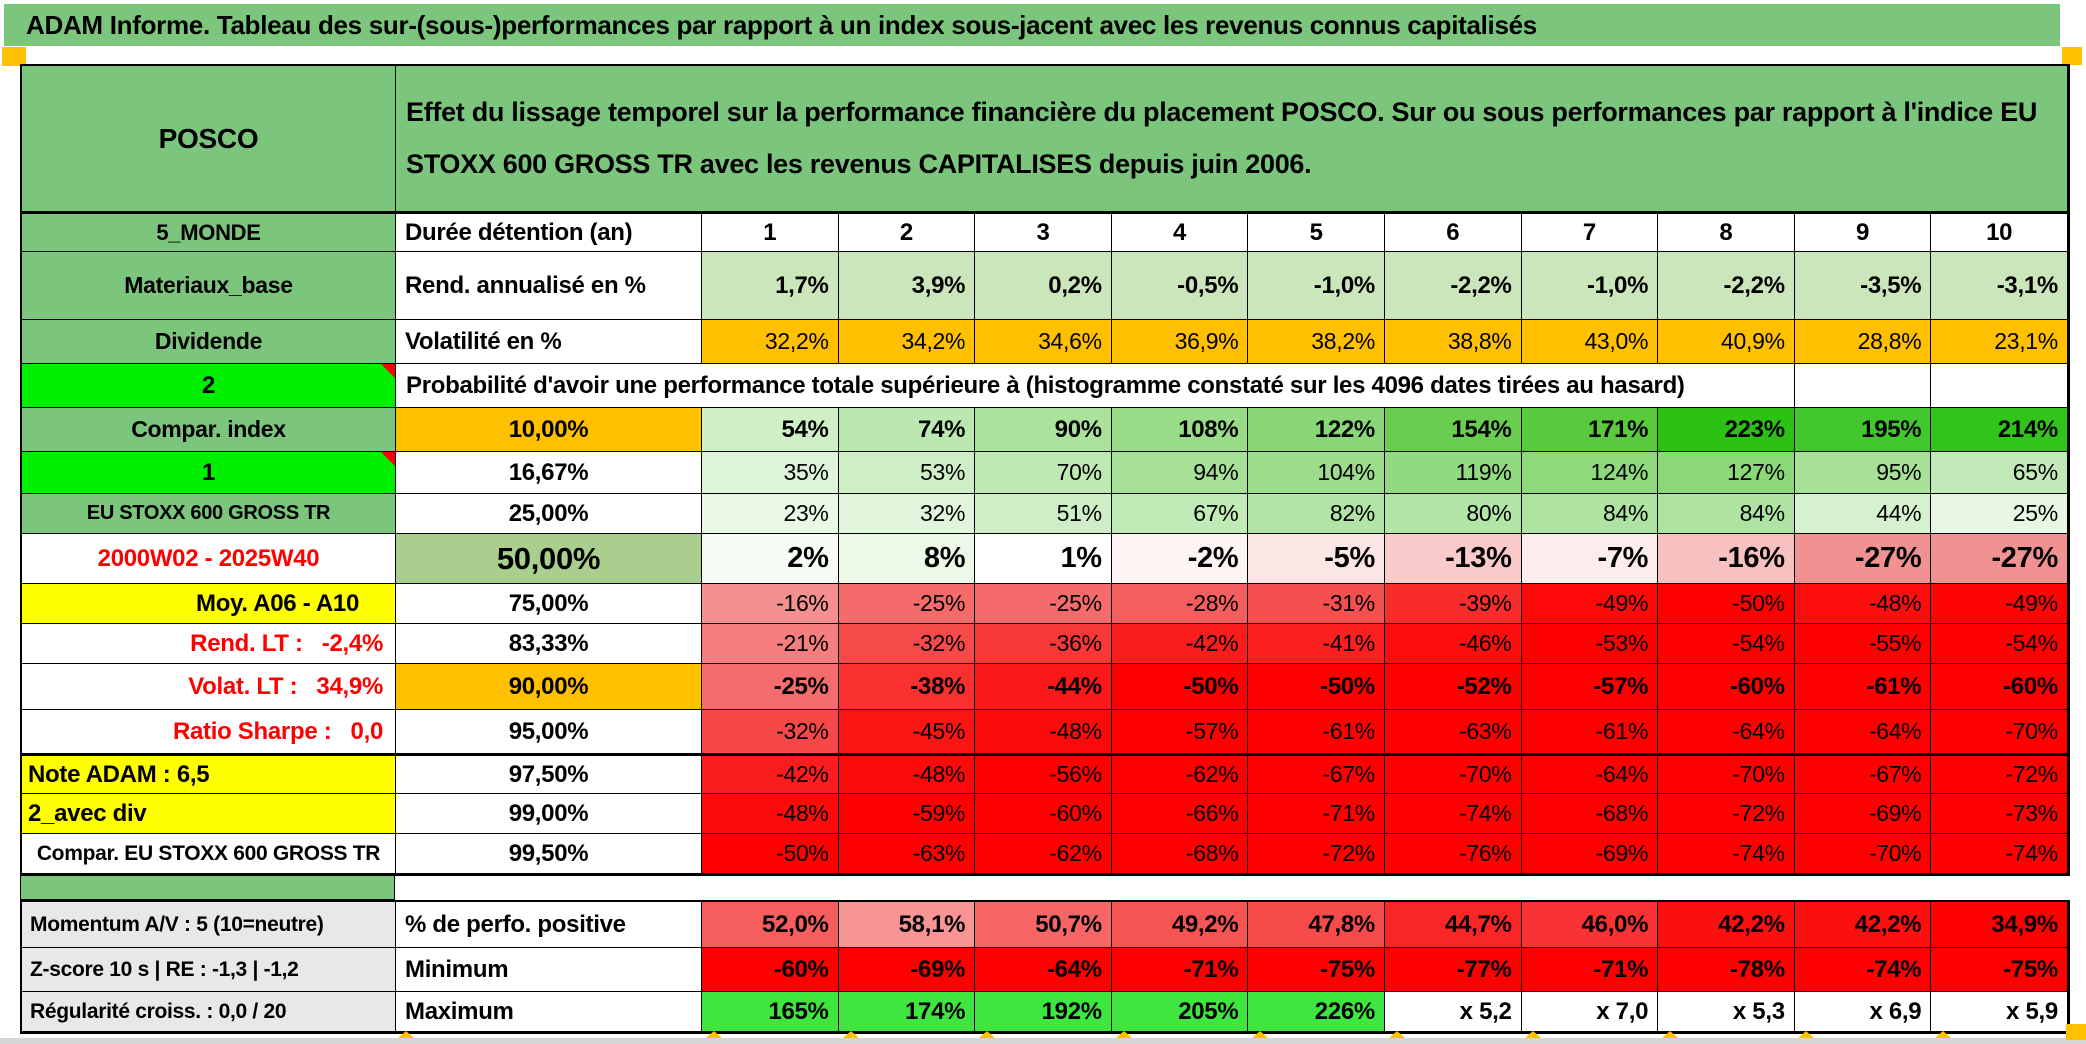 The width and height of the screenshot is (2086, 1044). I want to click on value-min-col5: -75%, so click(1316, 970).